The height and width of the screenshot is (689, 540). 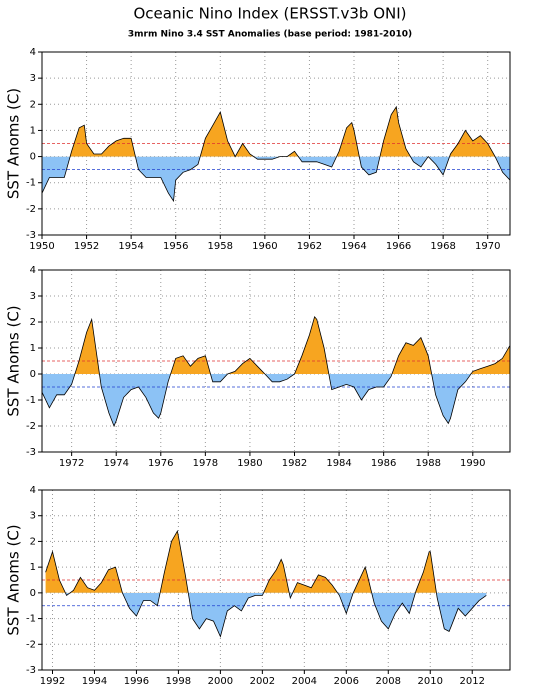 What do you see at coordinates (487, 246) in the screenshot?
I see `x-tick-label: 1970` at bounding box center [487, 246].